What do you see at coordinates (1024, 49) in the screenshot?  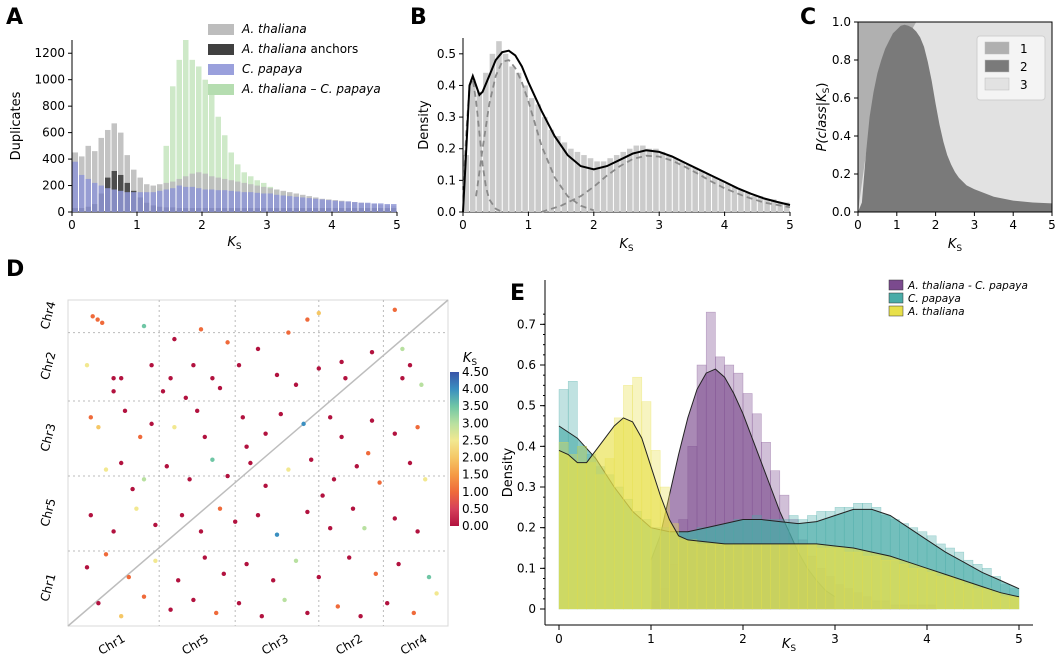 I see `panel-c-legend-label: 1` at bounding box center [1024, 49].